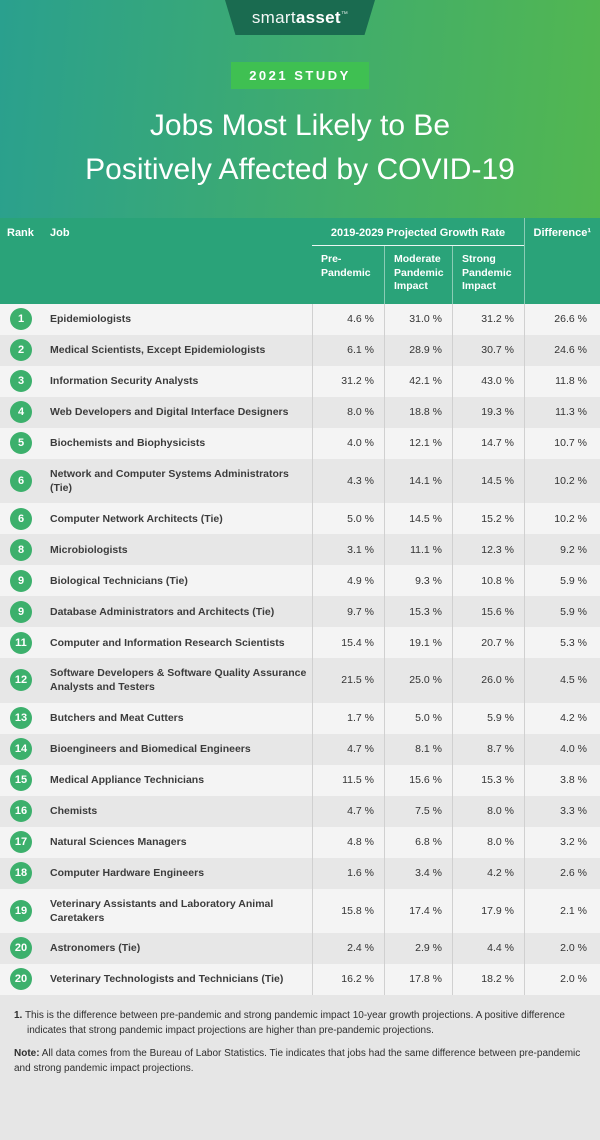  I want to click on logo-text-smart: smart, so click(273, 17).